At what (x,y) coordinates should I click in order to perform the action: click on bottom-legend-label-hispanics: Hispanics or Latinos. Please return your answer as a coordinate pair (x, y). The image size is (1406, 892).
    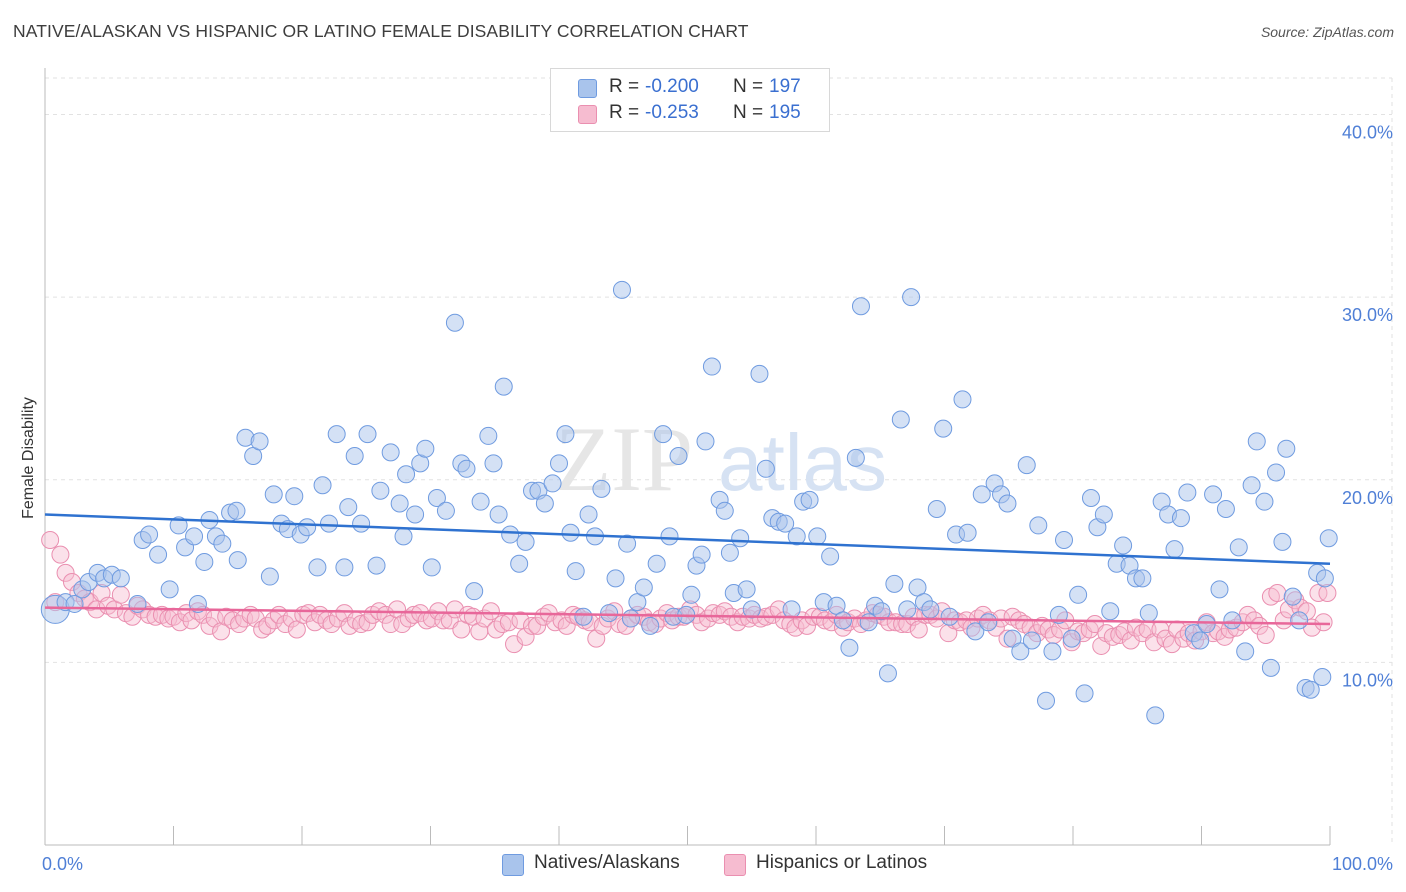
    Looking at the image, I should click on (842, 862).